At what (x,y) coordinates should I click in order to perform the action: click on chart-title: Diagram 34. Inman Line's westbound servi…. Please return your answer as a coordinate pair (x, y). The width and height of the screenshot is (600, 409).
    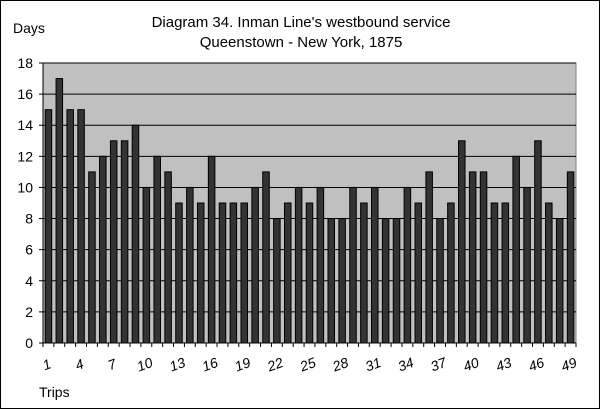
    Looking at the image, I should click on (301, 22).